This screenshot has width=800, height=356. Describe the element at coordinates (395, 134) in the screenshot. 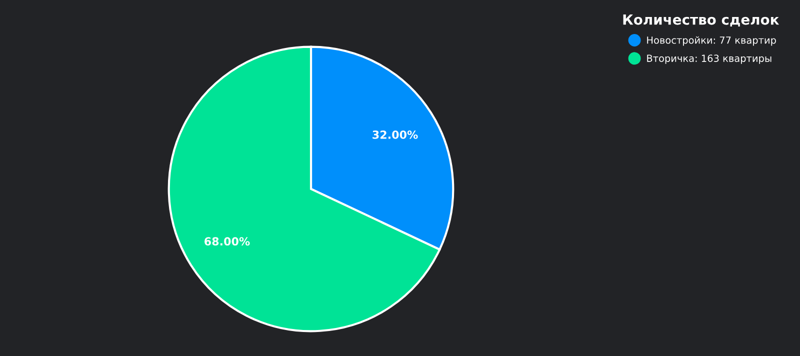

I see `data-label: 32.00%` at that location.